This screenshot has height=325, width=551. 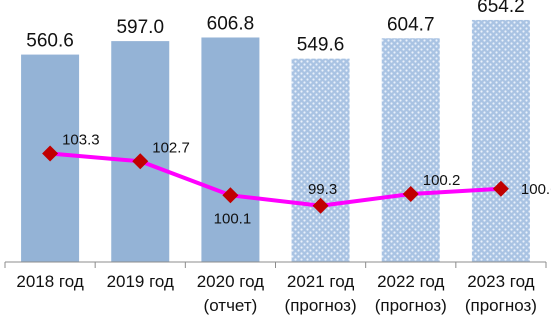 I want to click on category-label-5: 2022 год, so click(x=410, y=281).